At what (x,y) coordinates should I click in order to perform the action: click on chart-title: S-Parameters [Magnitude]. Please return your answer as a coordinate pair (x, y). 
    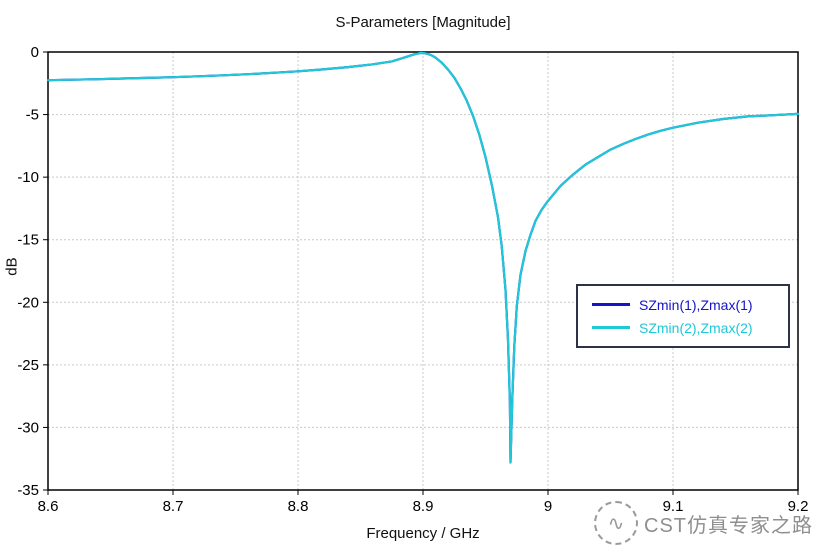
    Looking at the image, I should click on (423, 22).